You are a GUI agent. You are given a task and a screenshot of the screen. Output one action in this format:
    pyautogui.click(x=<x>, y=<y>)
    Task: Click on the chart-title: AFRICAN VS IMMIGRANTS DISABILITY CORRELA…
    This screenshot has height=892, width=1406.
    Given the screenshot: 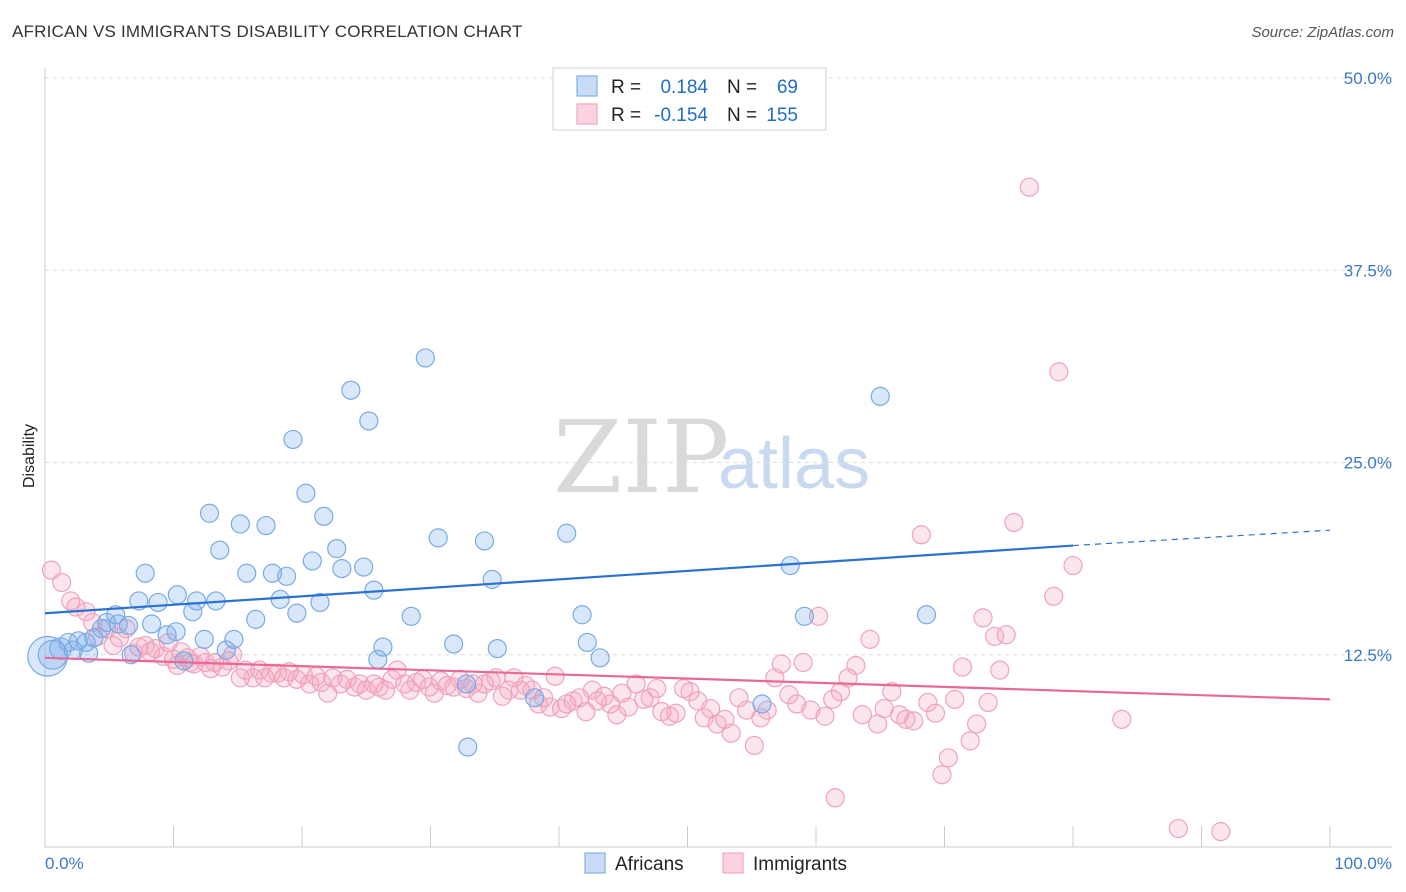 What is the action you would take?
    pyautogui.click(x=267, y=31)
    